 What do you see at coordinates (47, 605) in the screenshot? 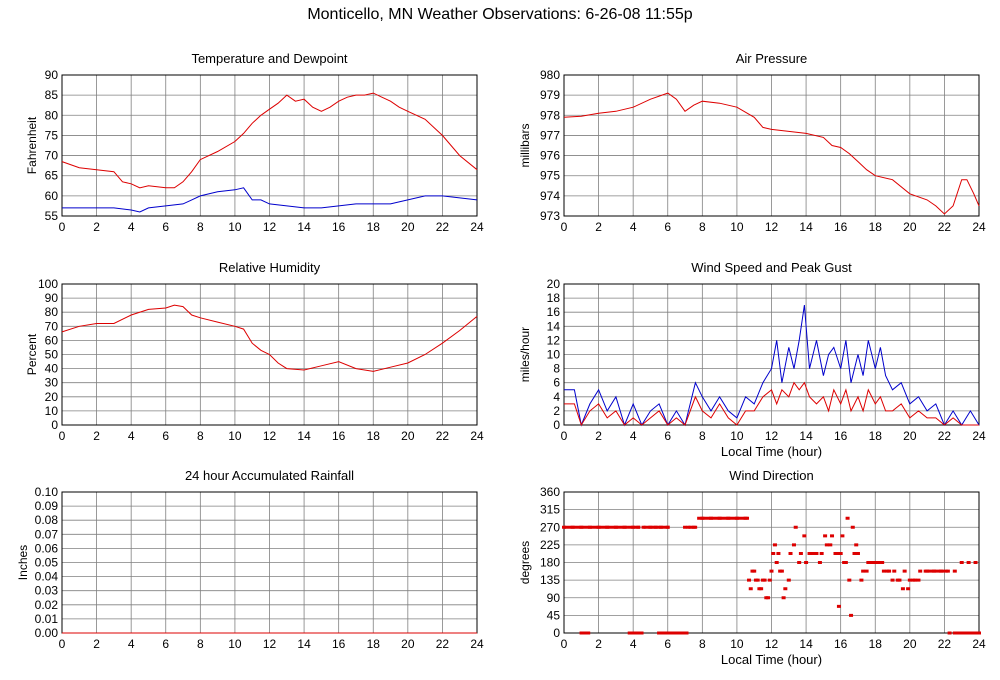
I see `y-tick-label: 0.02` at bounding box center [47, 605].